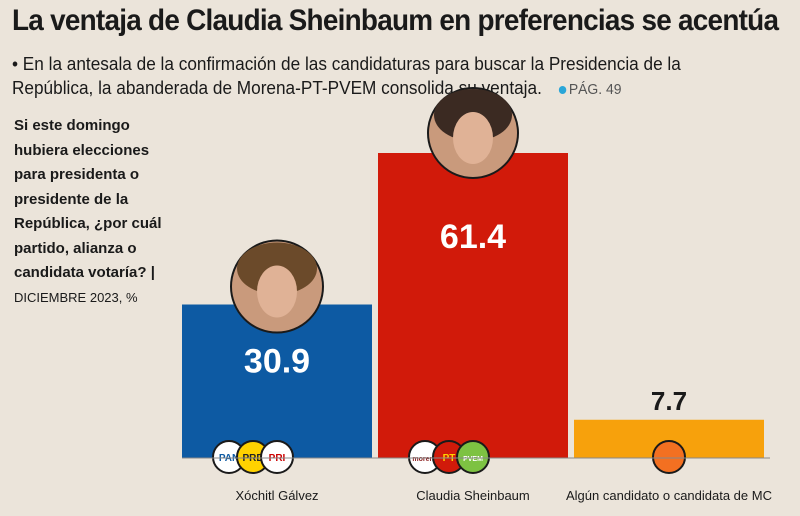  What do you see at coordinates (473, 305) in the screenshot?
I see `bar` at bounding box center [473, 305].